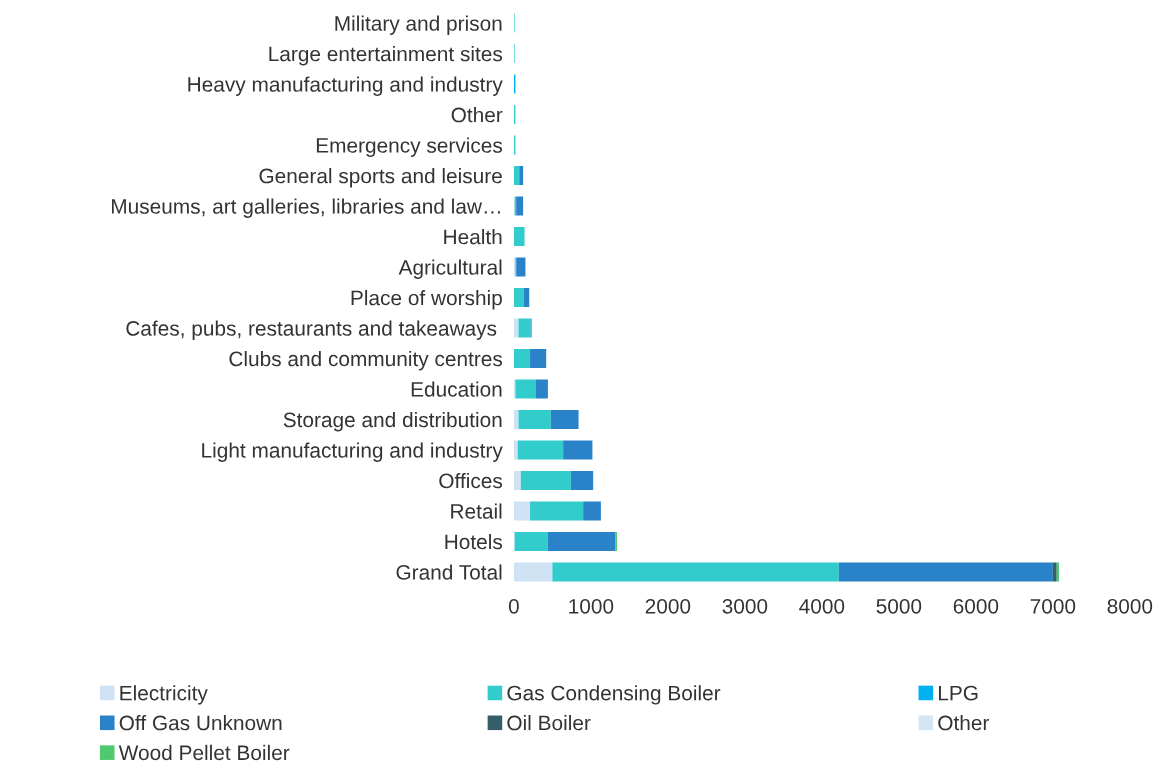 The width and height of the screenshot is (1160, 783). Describe the element at coordinates (1130, 606) in the screenshot. I see `x-tick-label: 8000` at that location.